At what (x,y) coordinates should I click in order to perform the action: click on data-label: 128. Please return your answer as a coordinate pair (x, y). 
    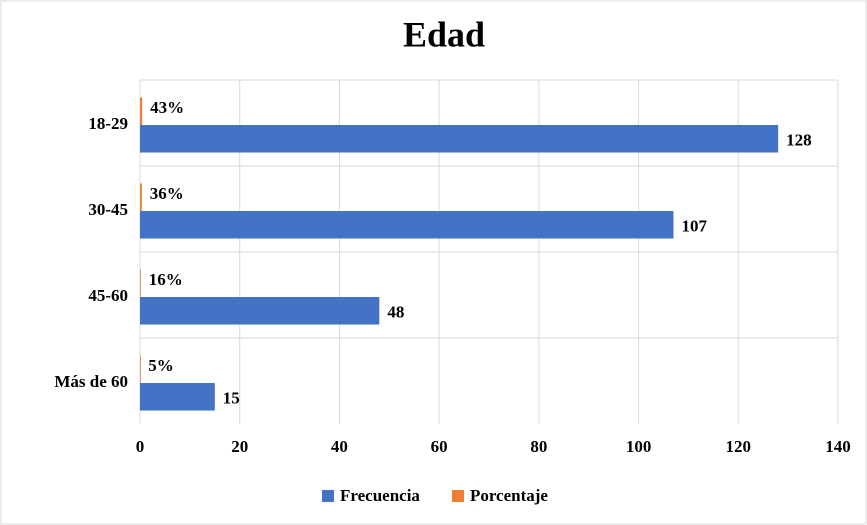
    Looking at the image, I should click on (799, 140).